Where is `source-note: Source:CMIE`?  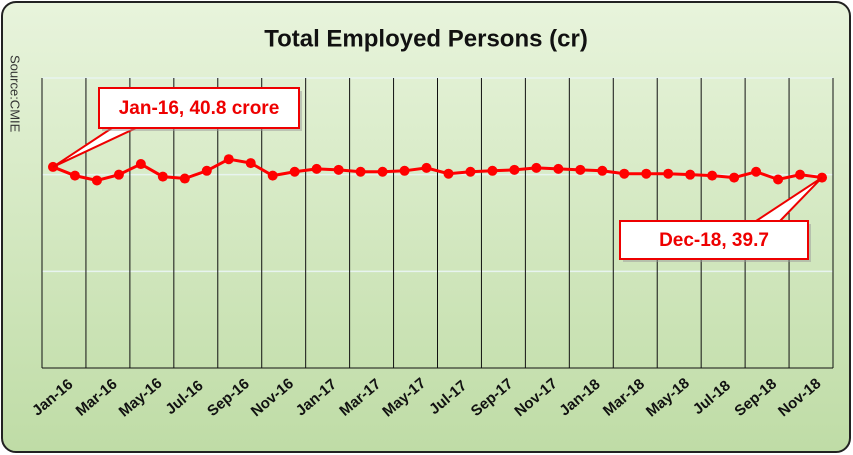
source-note: Source:CMIE is located at coordinates (15, 94).